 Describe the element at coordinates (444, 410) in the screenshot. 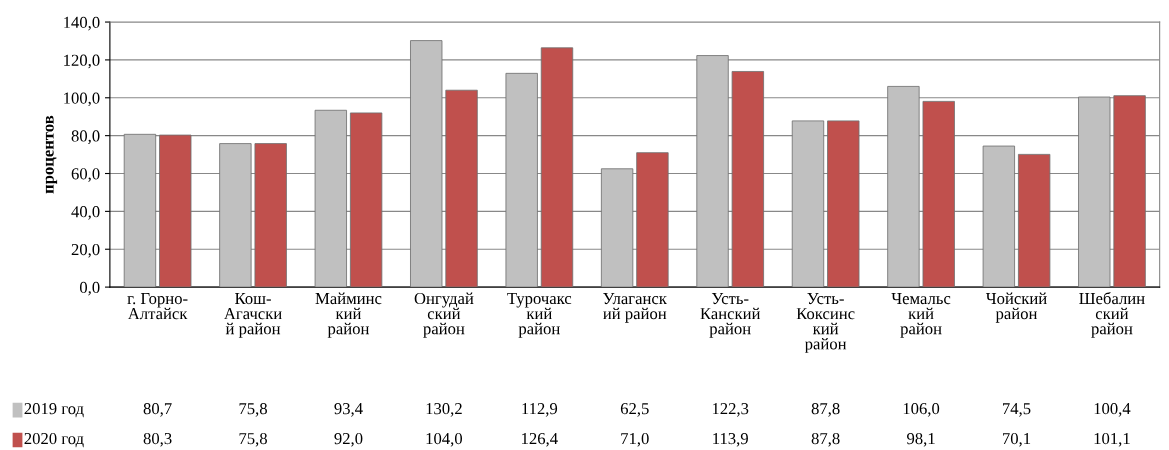

I see `data-label: 130,2` at that location.